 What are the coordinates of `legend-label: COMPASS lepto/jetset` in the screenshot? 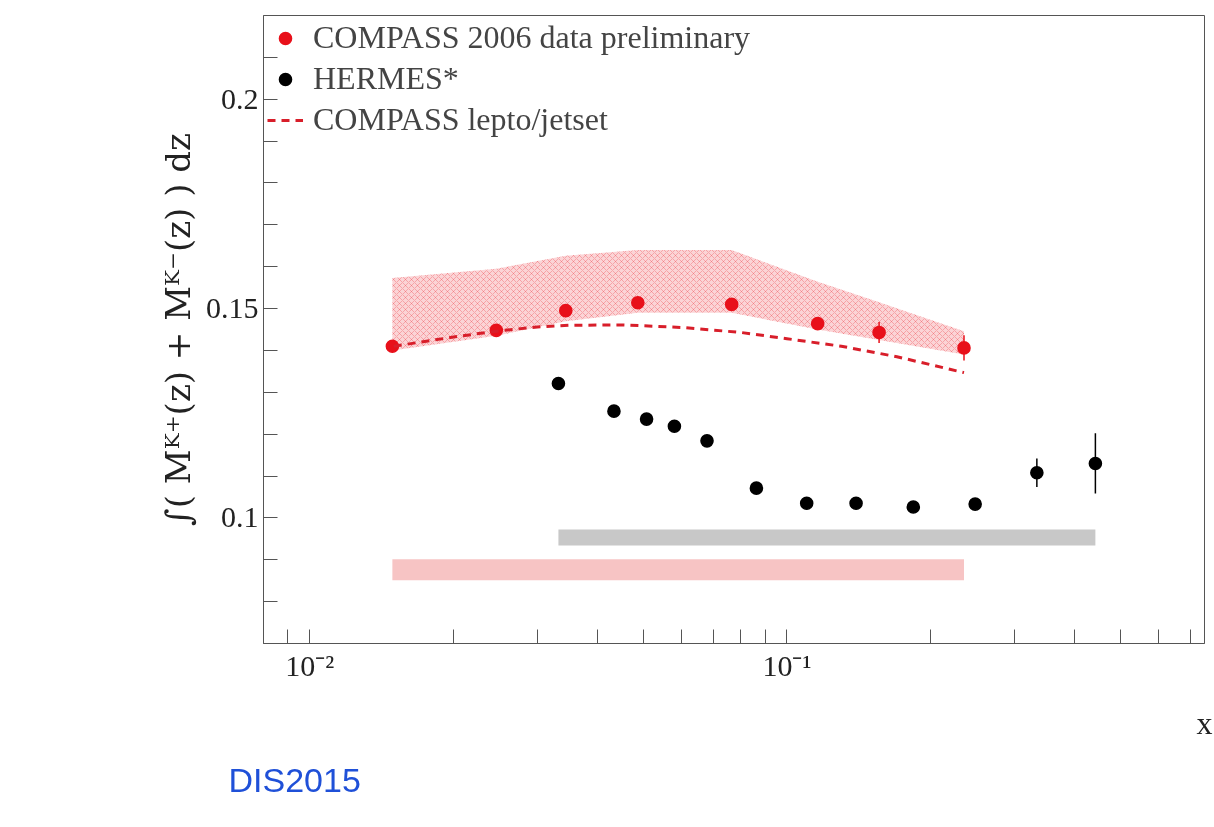 It's located at (460, 119).